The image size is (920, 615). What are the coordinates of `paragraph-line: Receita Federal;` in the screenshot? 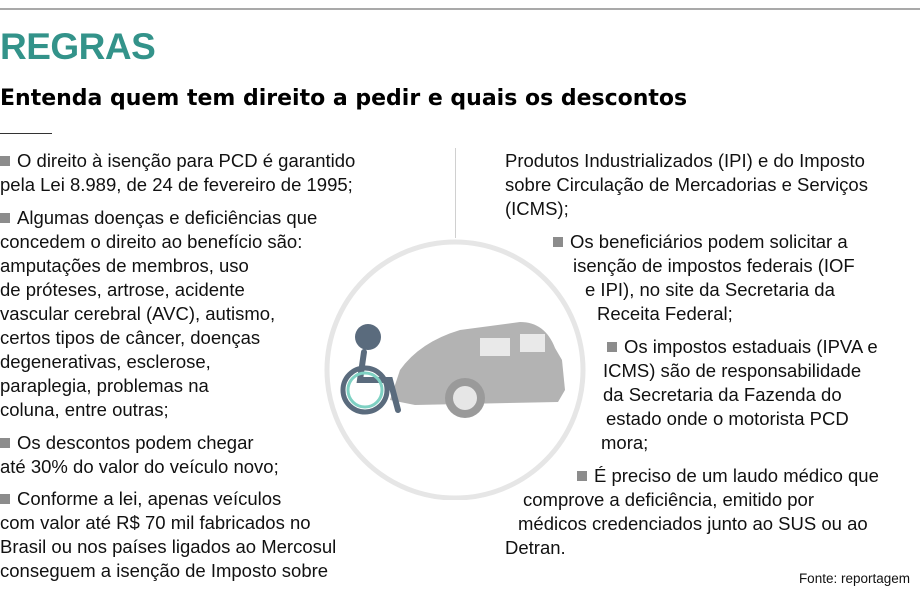 It's located at (665, 314).